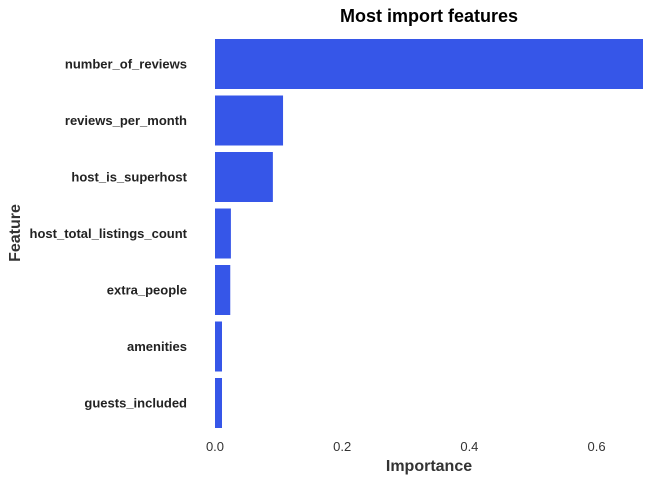 This screenshot has height=480, width=672. I want to click on category-label: guests_included, so click(135, 403).